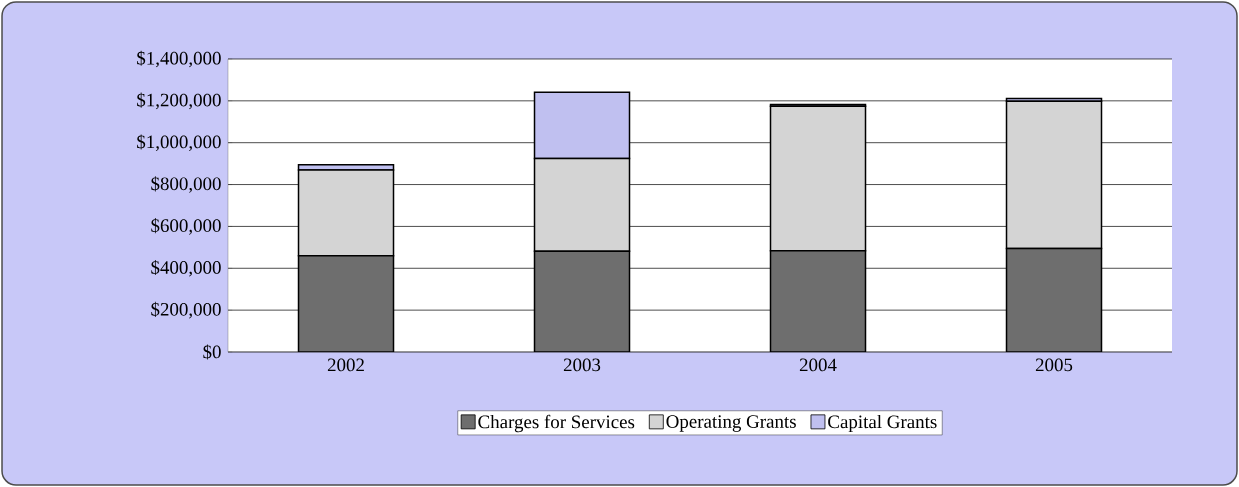  What do you see at coordinates (186, 226) in the screenshot?
I see `y-tick-label: $600,000` at bounding box center [186, 226].